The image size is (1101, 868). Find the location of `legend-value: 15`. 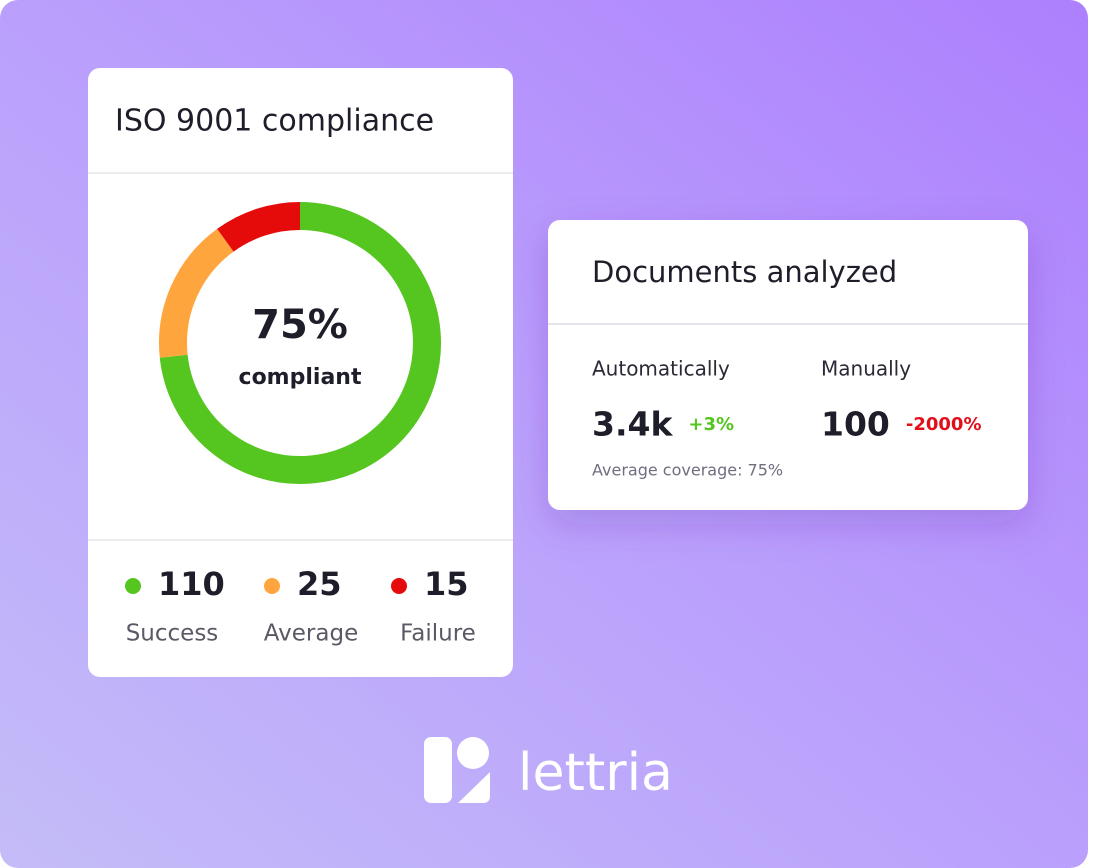

legend-value: 15 is located at coordinates (446, 584).